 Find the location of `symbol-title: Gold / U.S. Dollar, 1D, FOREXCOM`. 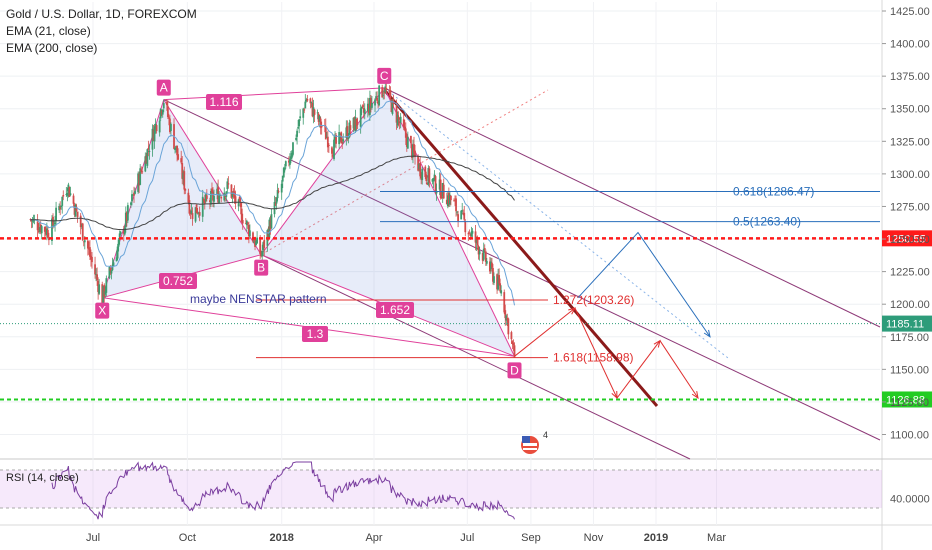

symbol-title: Gold / U.S. Dollar, 1D, FOREXCOM is located at coordinates (101, 14).